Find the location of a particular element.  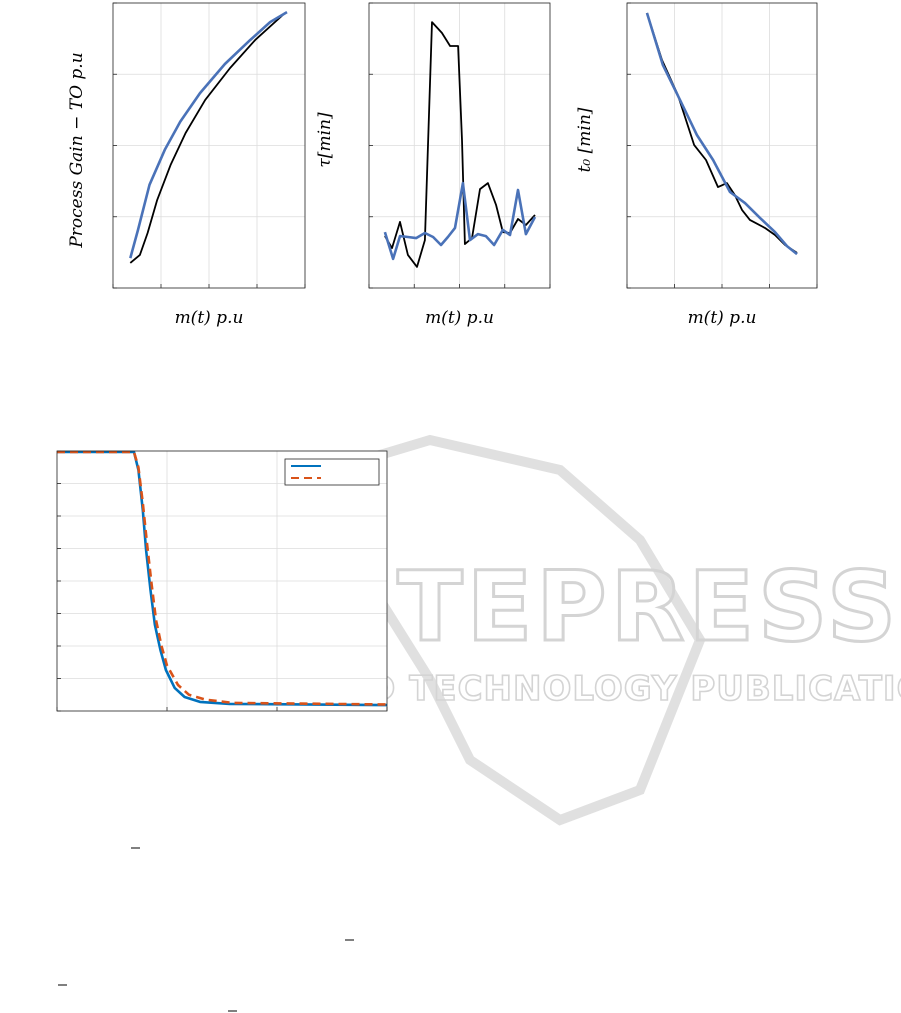

chart is located at coordinates (222, 581).